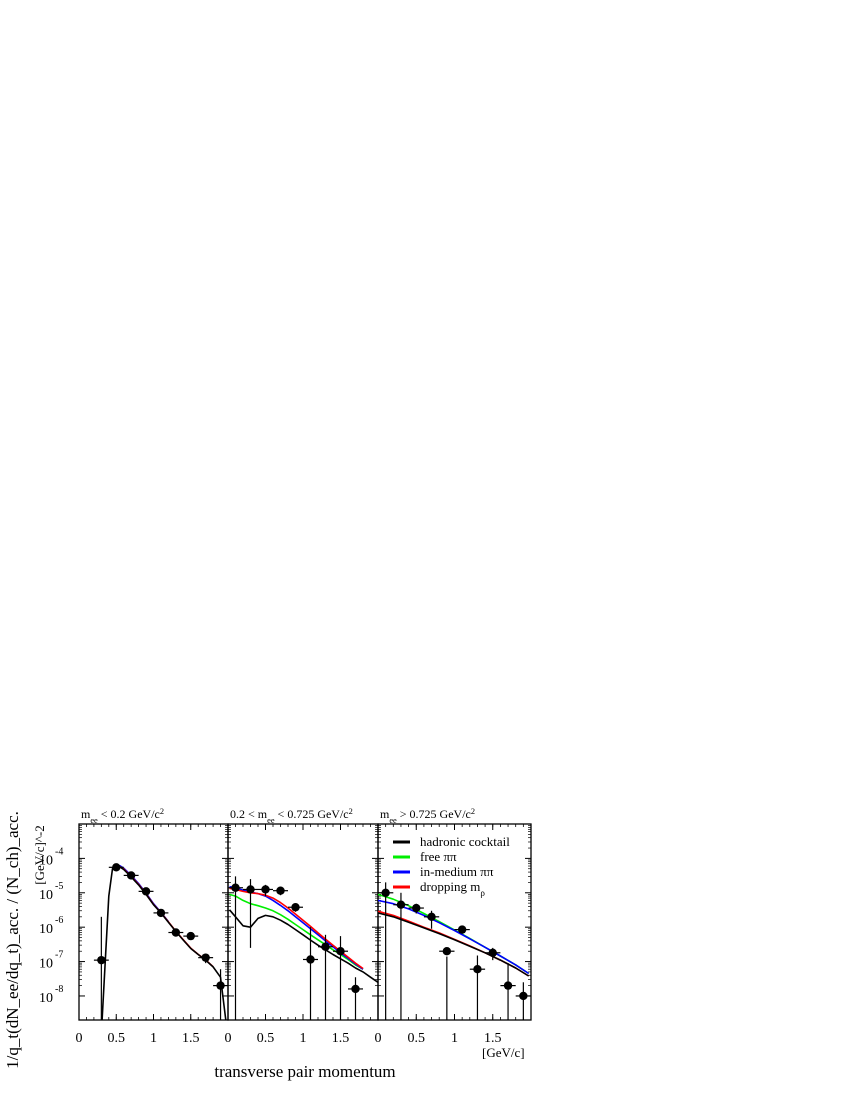 The width and height of the screenshot is (850, 1100). I want to click on x-axis-label: transverse pair momentum, so click(304, 1071).